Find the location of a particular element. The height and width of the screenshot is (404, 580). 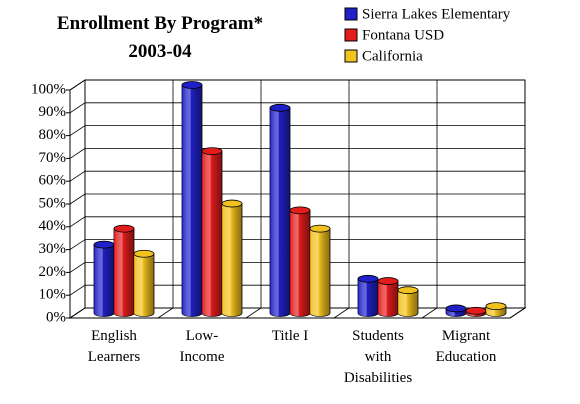

x-tick-label: Low- Income is located at coordinates (202, 346).